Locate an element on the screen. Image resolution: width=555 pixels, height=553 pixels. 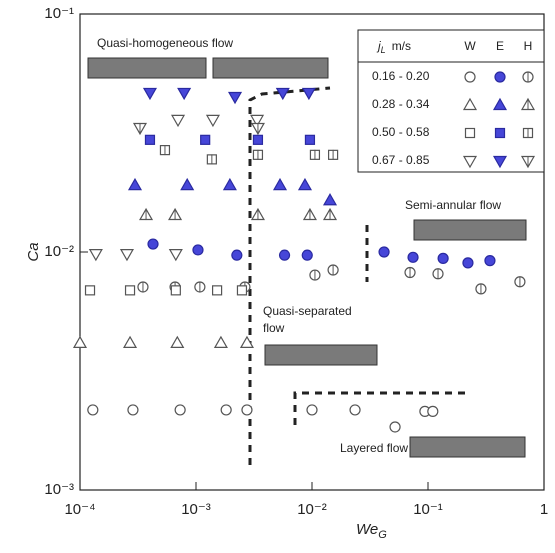
x-label-main: We is located at coordinates (367, 529).